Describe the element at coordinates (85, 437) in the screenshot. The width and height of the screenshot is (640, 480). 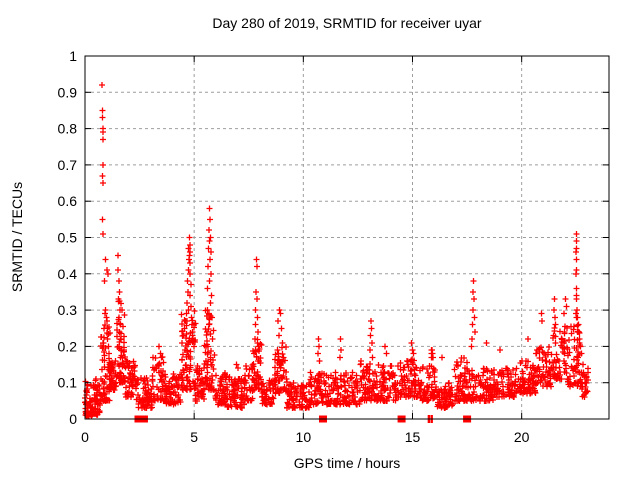
I see `x-tick-label: 0` at that location.